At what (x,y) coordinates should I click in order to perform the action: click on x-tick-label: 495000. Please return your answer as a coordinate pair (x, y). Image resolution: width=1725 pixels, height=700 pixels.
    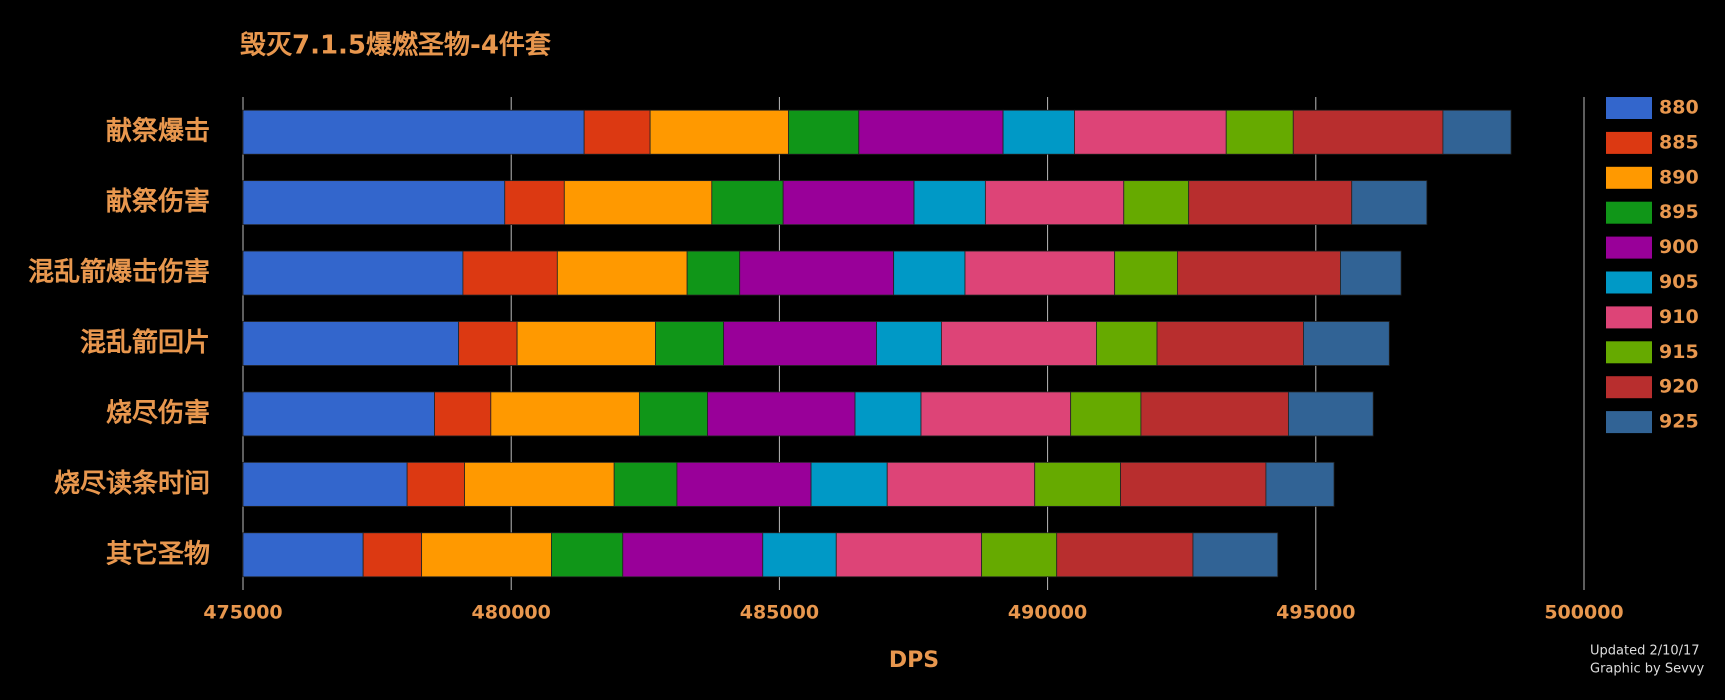
    Looking at the image, I should click on (1315, 613).